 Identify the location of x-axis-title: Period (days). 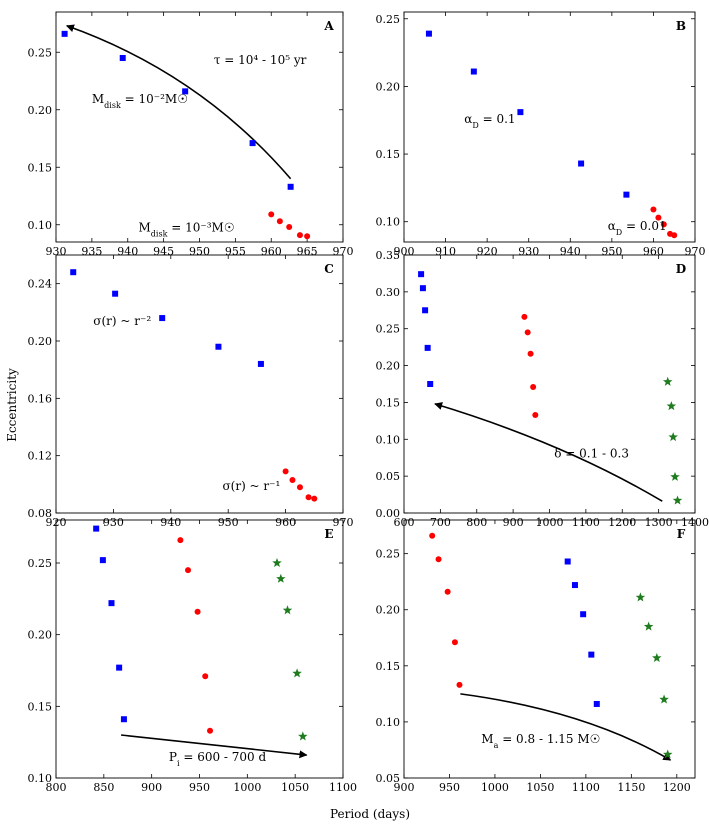
(370, 814).